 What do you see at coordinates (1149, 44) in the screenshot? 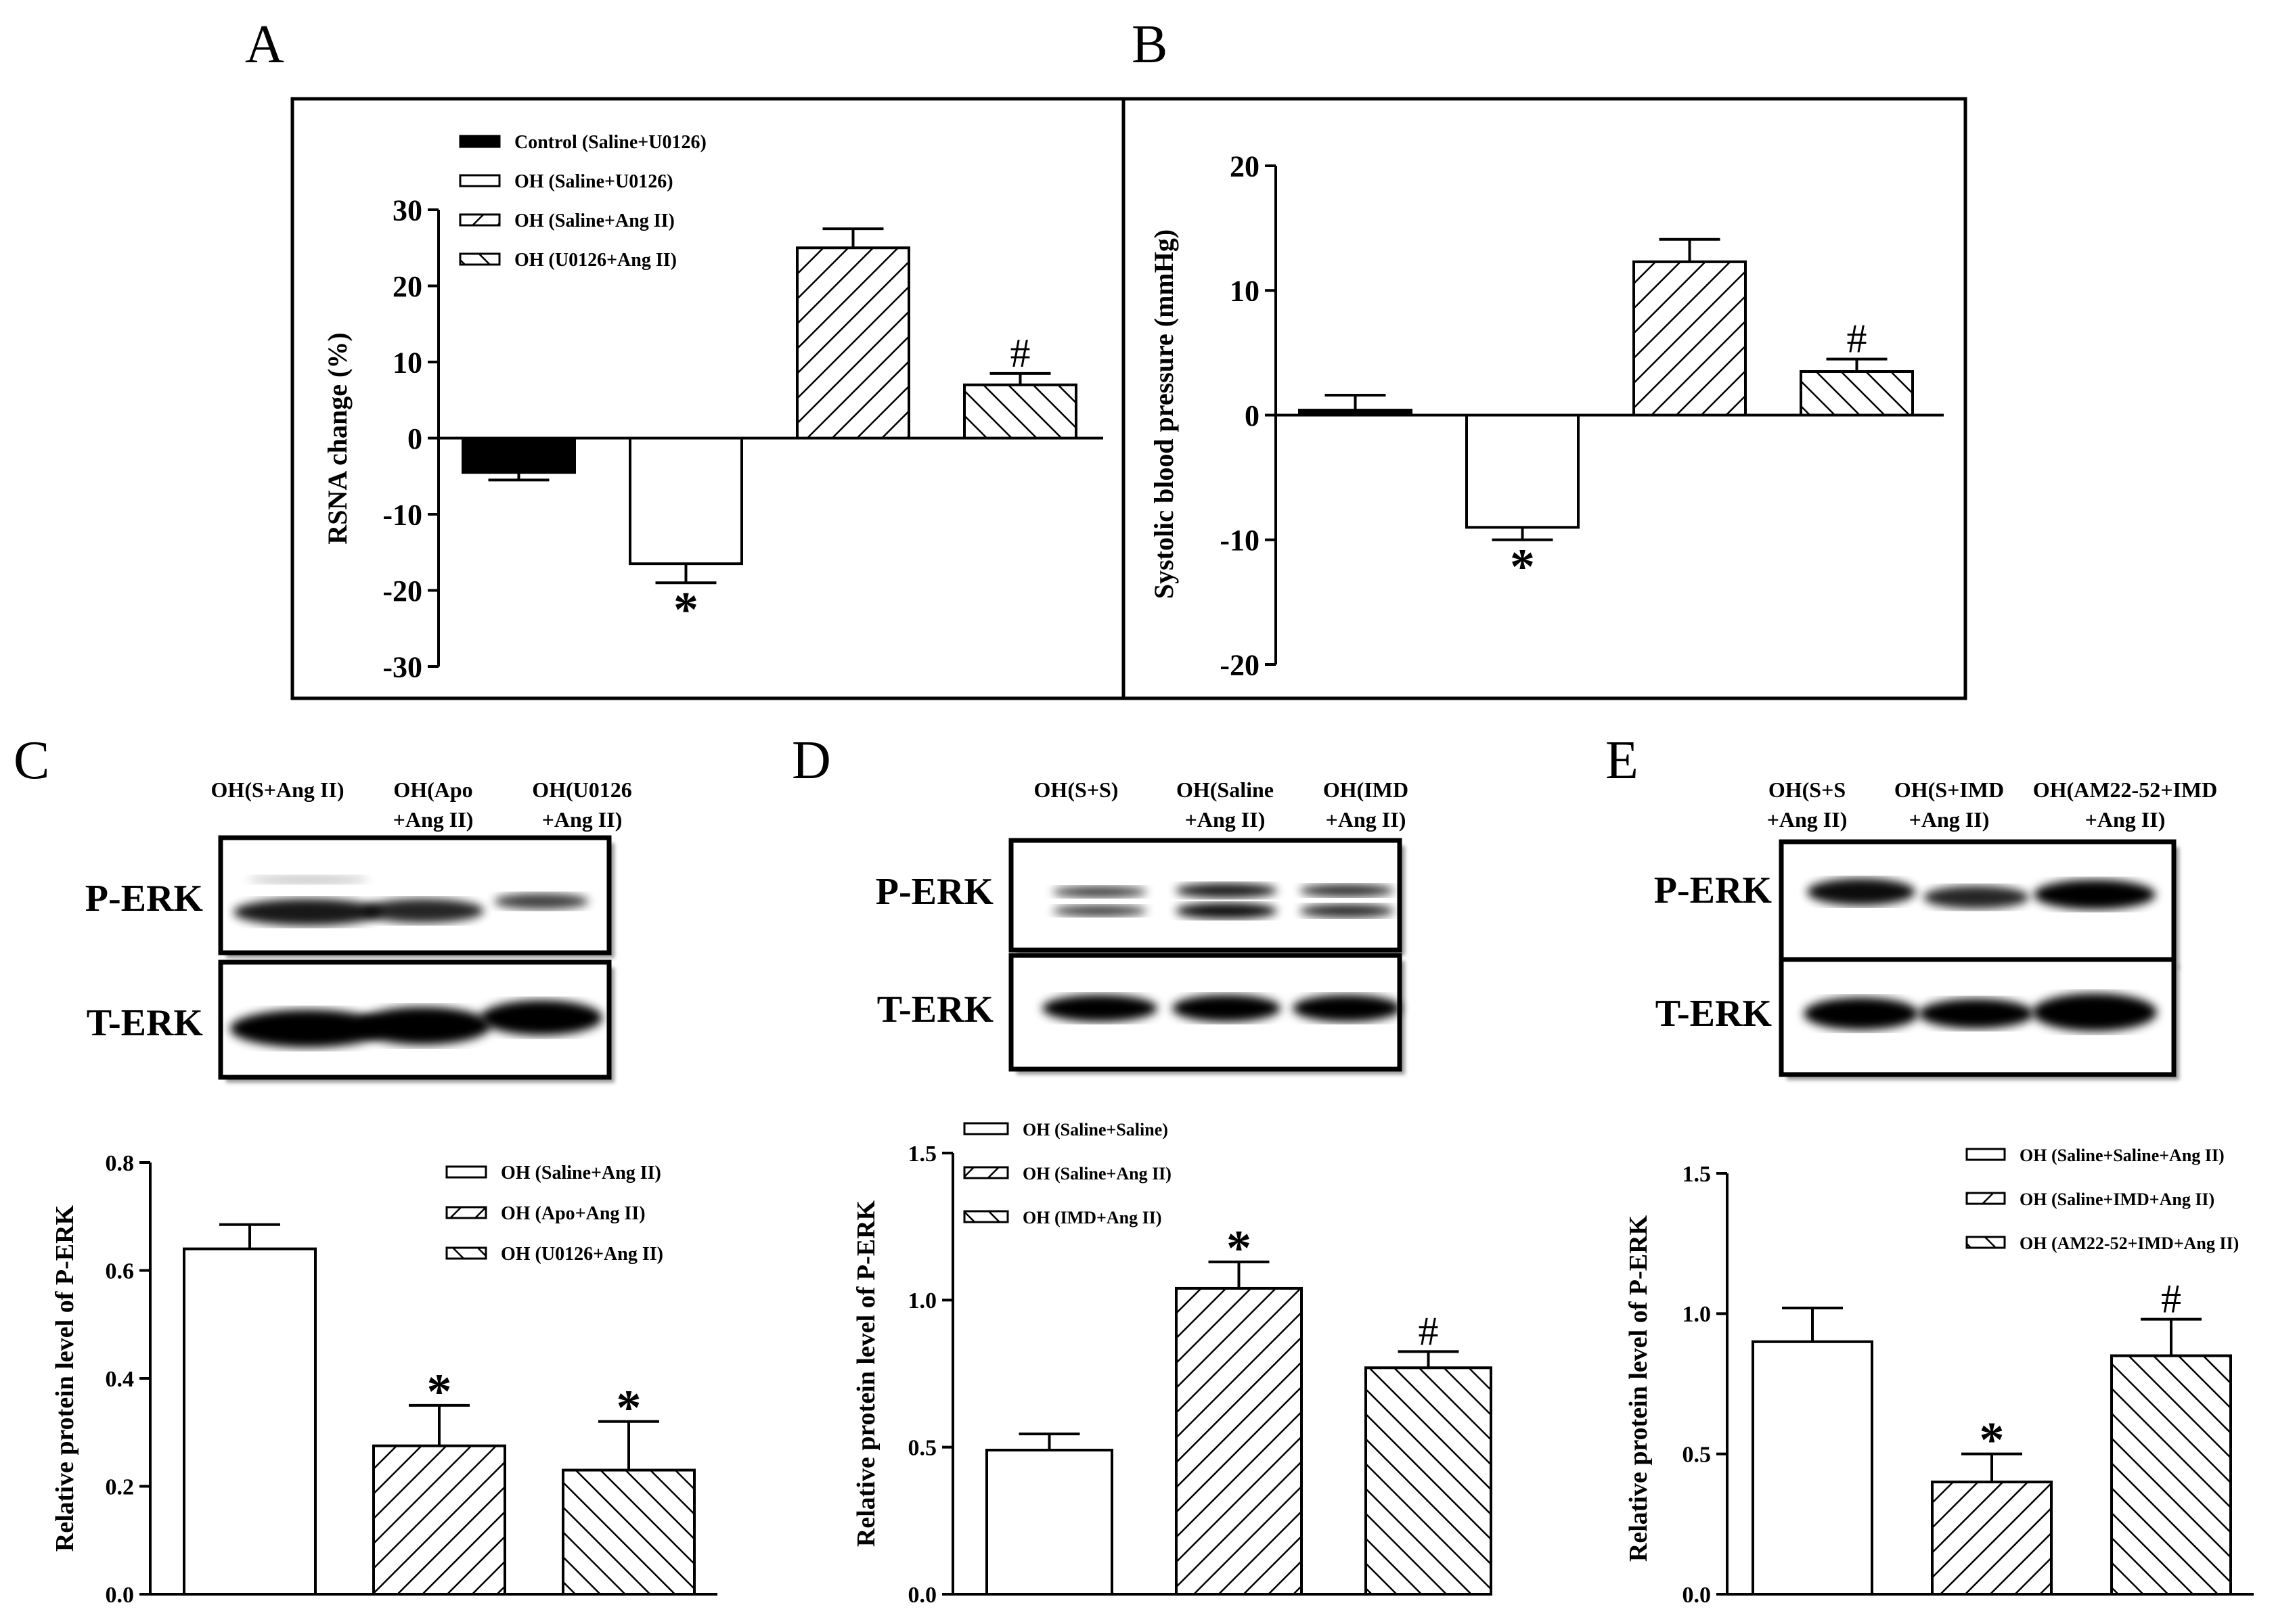
I see `panel-label-b: B` at bounding box center [1149, 44].